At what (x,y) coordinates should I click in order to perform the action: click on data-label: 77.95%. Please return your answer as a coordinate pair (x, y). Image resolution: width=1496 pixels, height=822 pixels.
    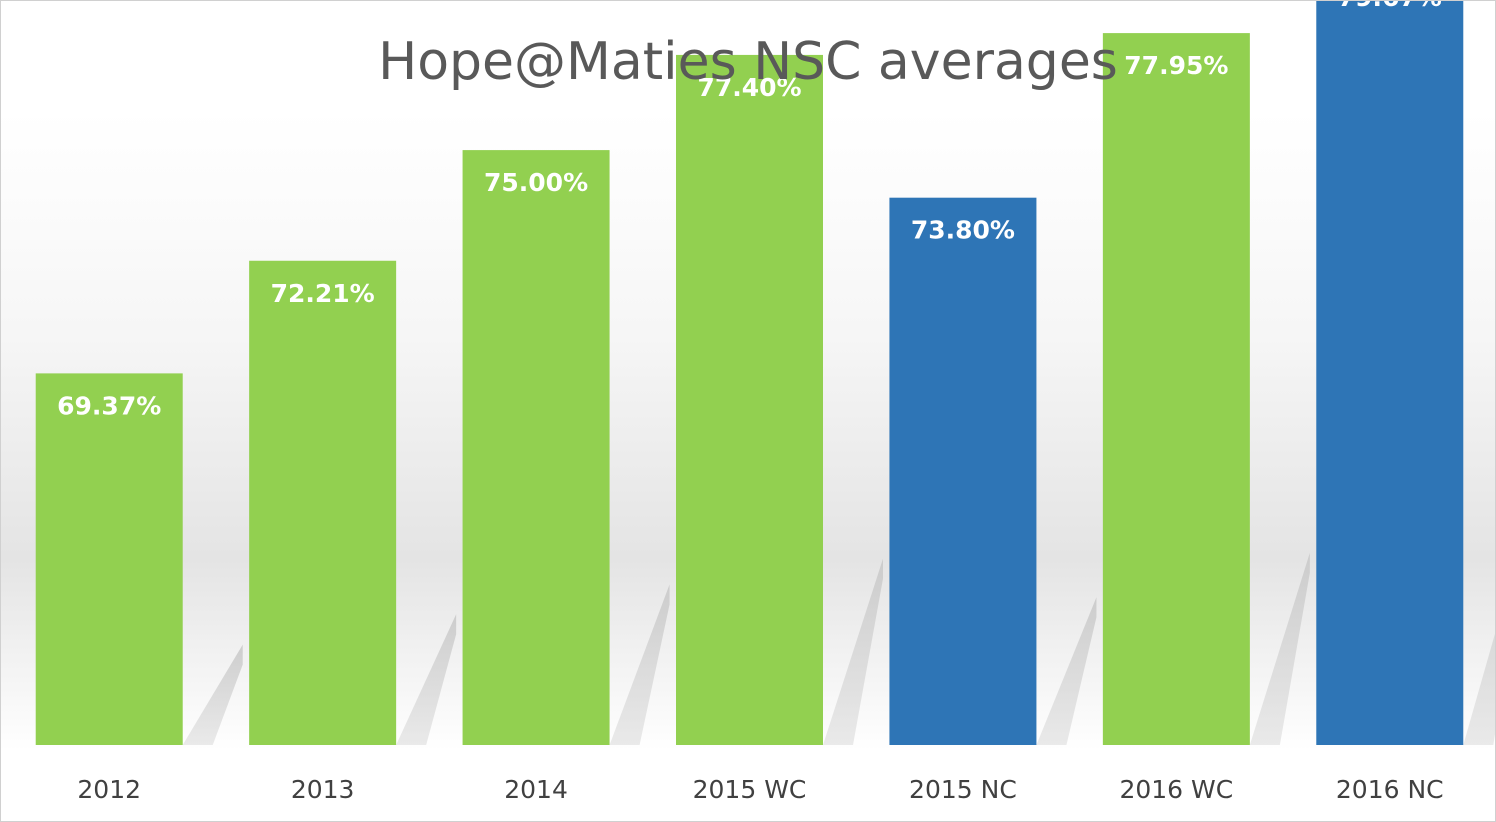
    Looking at the image, I should click on (1176, 65).